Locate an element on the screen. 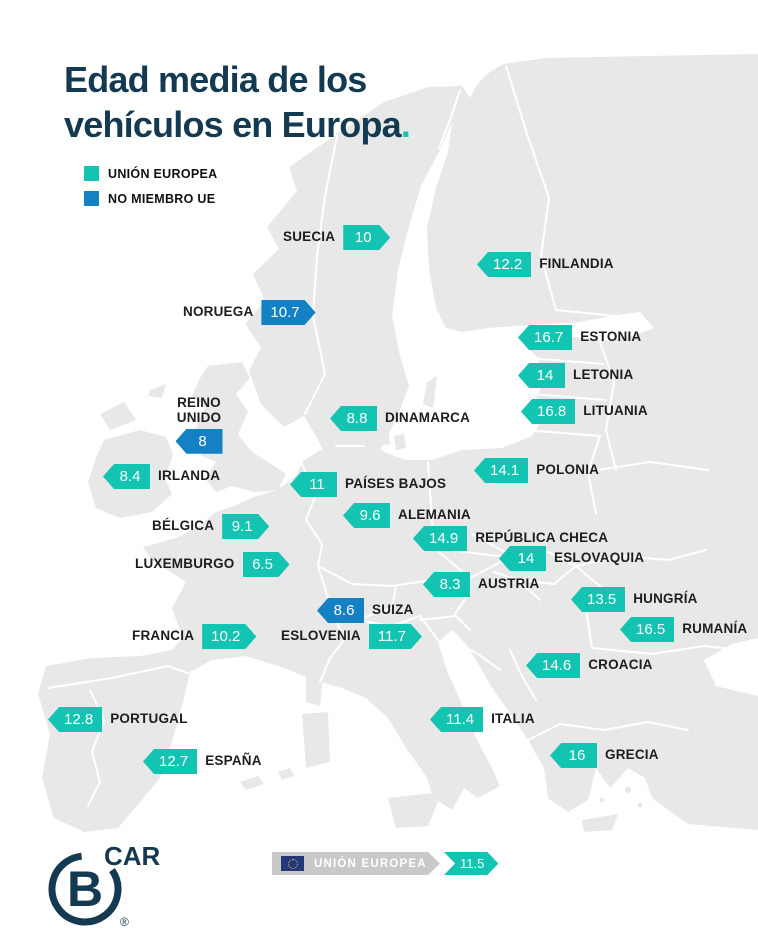 The width and height of the screenshot is (758, 945). country-label: REPÚBLICA CHECA is located at coordinates (542, 538).